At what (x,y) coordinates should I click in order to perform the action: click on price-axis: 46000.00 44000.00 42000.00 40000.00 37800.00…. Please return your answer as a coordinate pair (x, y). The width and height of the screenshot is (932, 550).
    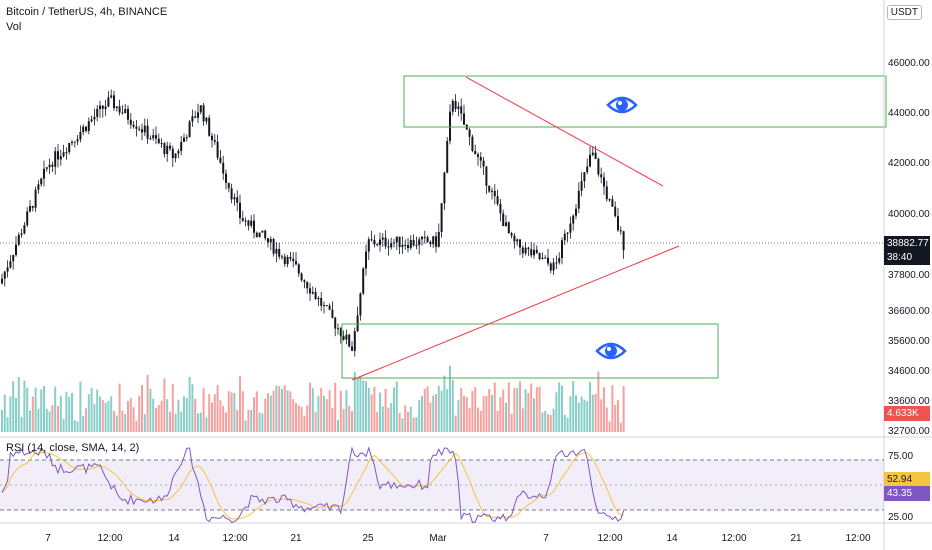
    Looking at the image, I should click on (909, 247).